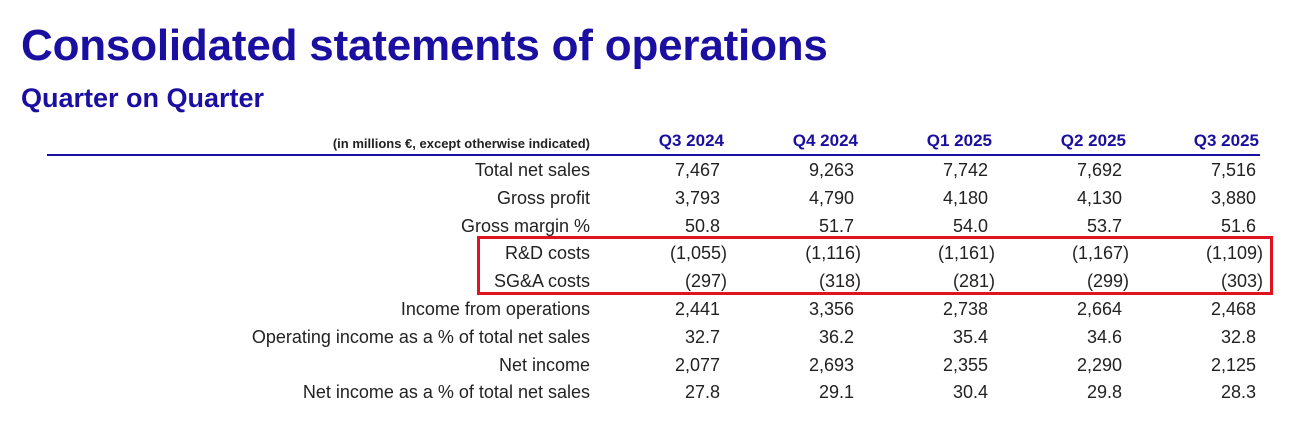 Image resolution: width=1291 pixels, height=421 pixels. What do you see at coordinates (702, 336) in the screenshot?
I see `table-cell: 32.7` at bounding box center [702, 336].